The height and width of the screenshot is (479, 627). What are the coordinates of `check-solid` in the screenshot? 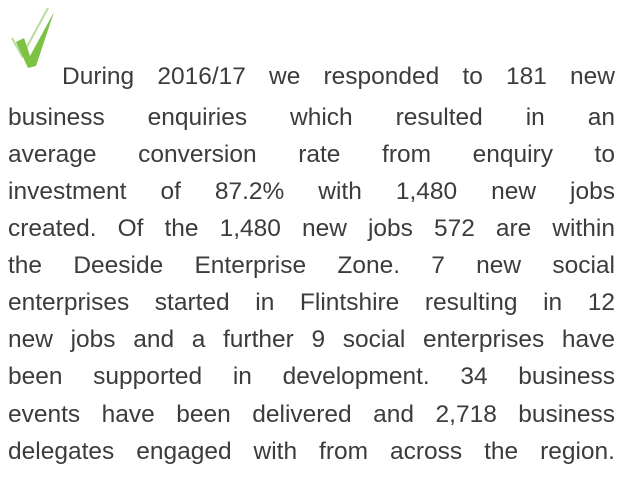 It's located at (35, 40).